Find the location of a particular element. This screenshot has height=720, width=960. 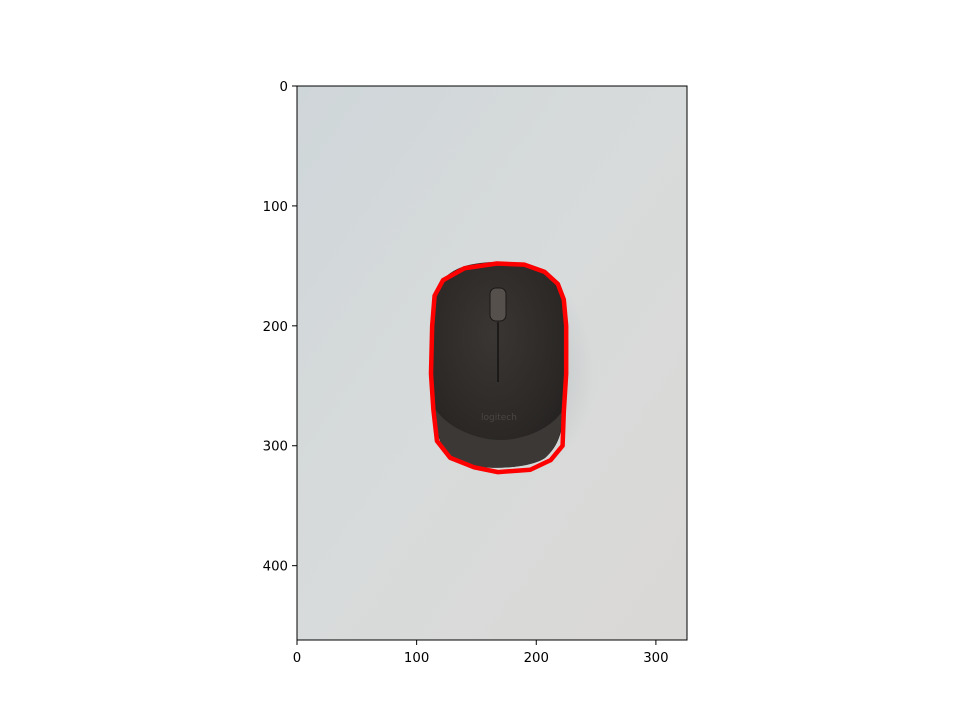

y-tick-label: 300 is located at coordinates (275, 447).